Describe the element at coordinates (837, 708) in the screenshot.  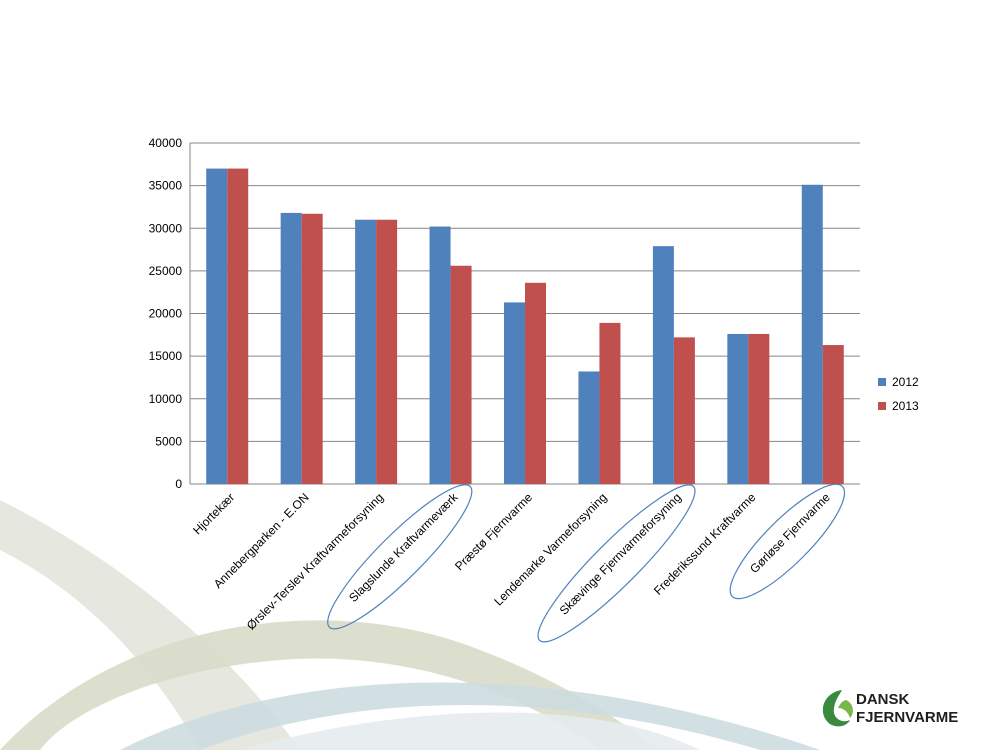
I see `swirl-logo-icon` at that location.